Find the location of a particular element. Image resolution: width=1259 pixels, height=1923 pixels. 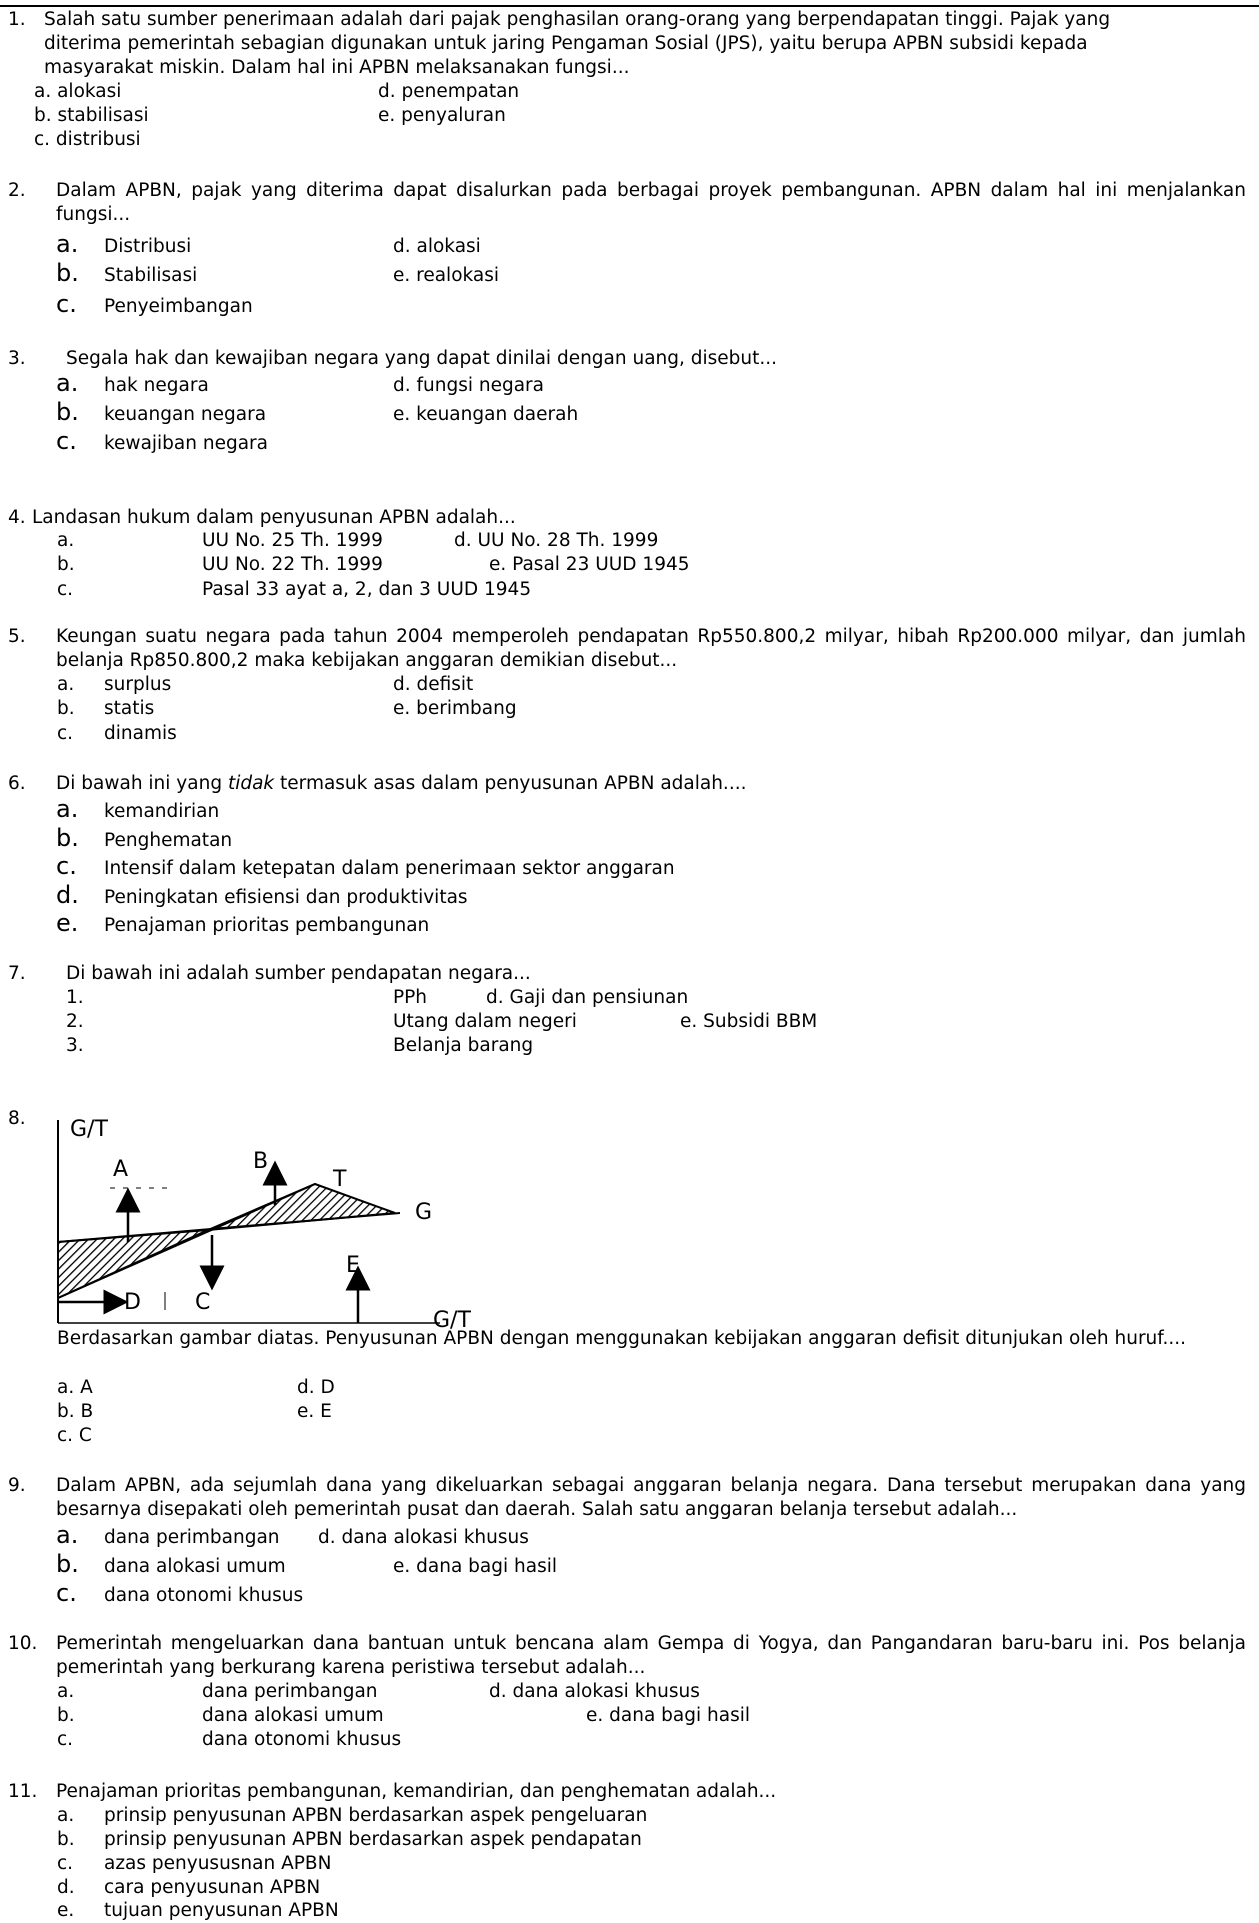

t-line is located at coordinates (186, 1241).